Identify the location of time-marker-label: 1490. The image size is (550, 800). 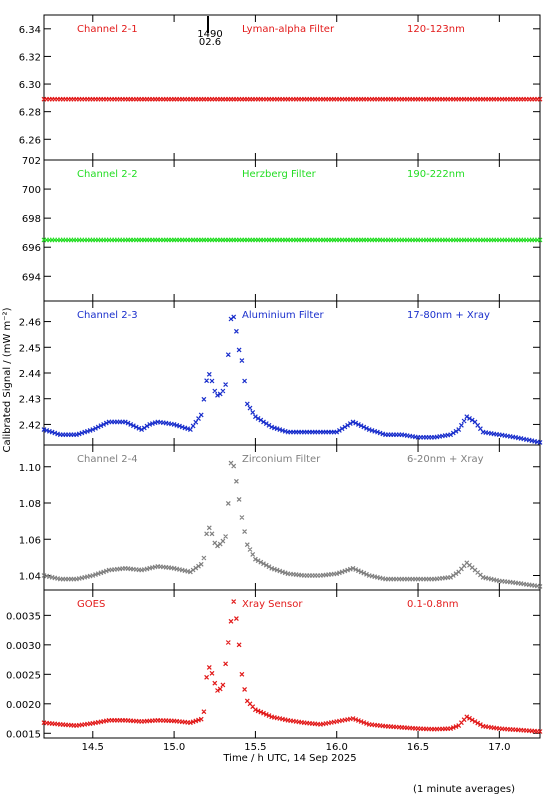
(209, 34).